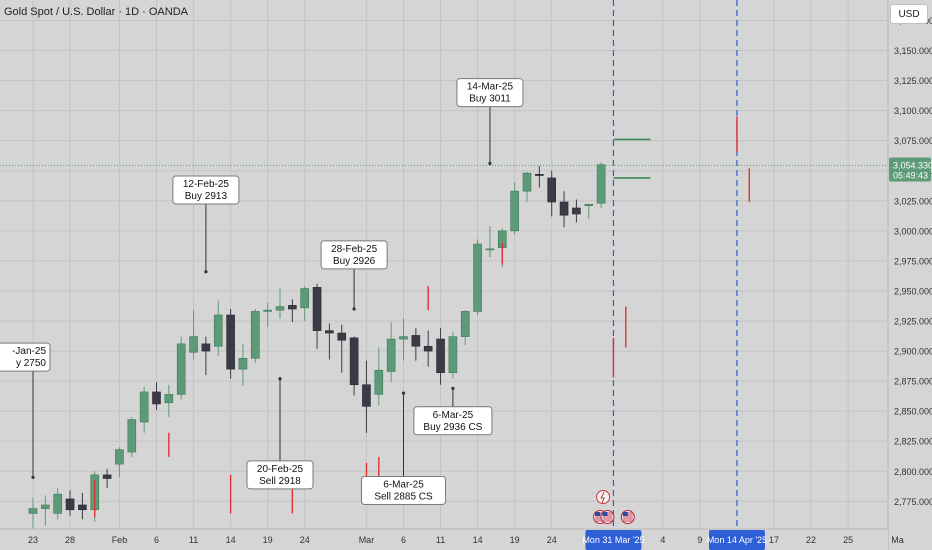  What do you see at coordinates (206, 196) in the screenshot?
I see `callout-text: Buy 2913` at bounding box center [206, 196].